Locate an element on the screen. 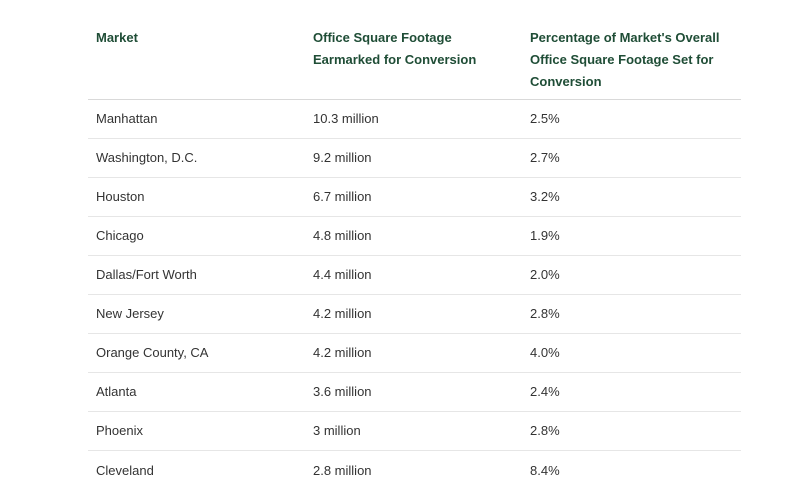 This screenshot has height=490, width=788. footage-cell: 2.8 million is located at coordinates (342, 470).